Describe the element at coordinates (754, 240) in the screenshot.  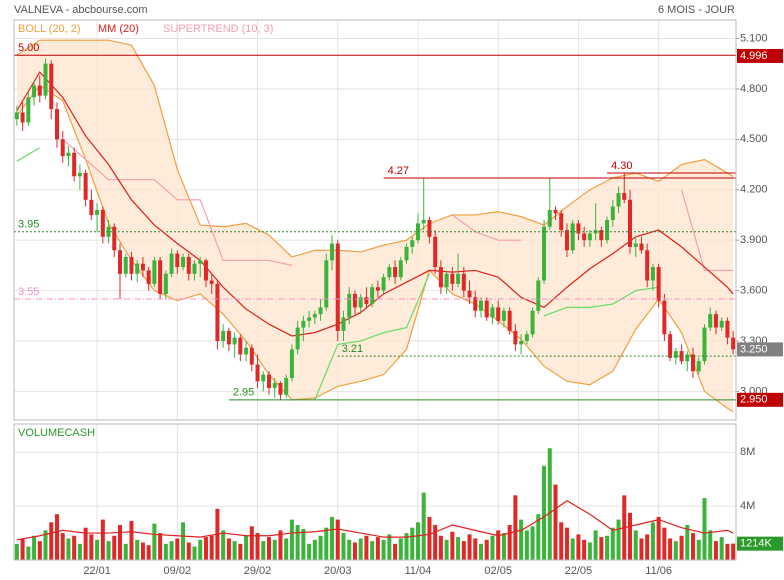
I see `y-tick-label: 3.900` at that location.